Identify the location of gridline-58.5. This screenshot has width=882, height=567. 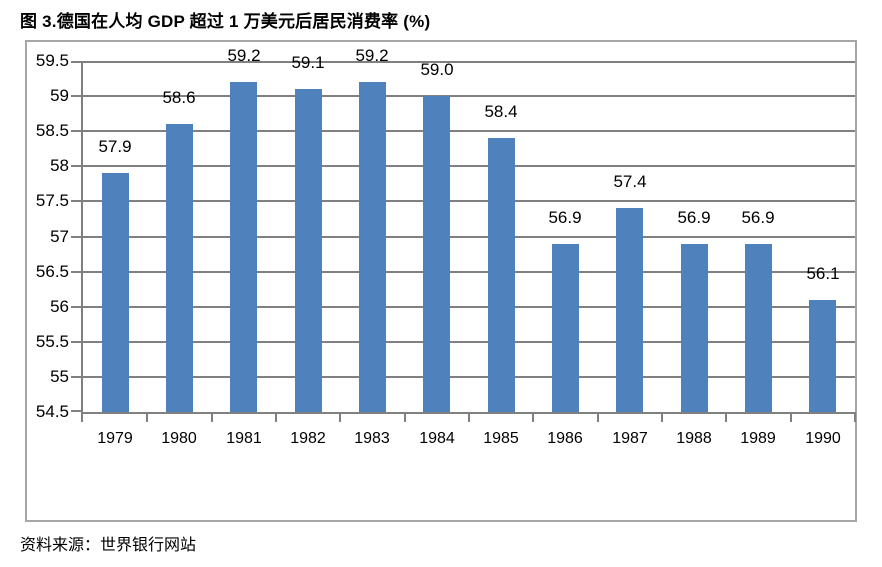
(469, 131).